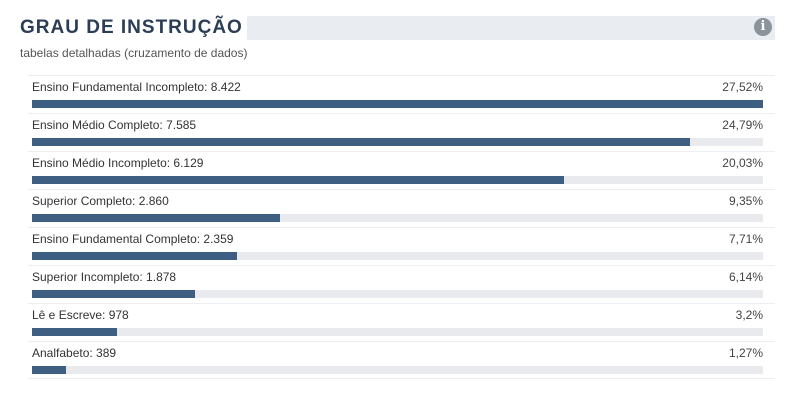 The height and width of the screenshot is (410, 798). I want to click on bar-row: Ensino Médio Incompleto: 6.129 20,03%, so click(401, 170).